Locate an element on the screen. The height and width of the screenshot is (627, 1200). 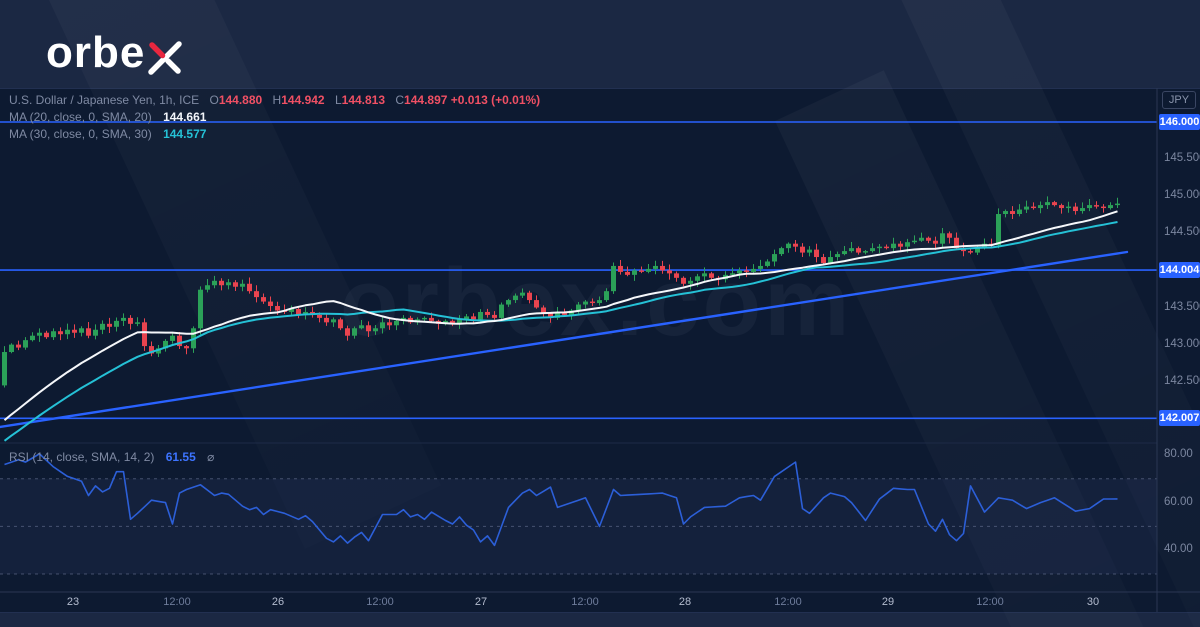
rsi-value: 61.55 is located at coordinates (180, 457).